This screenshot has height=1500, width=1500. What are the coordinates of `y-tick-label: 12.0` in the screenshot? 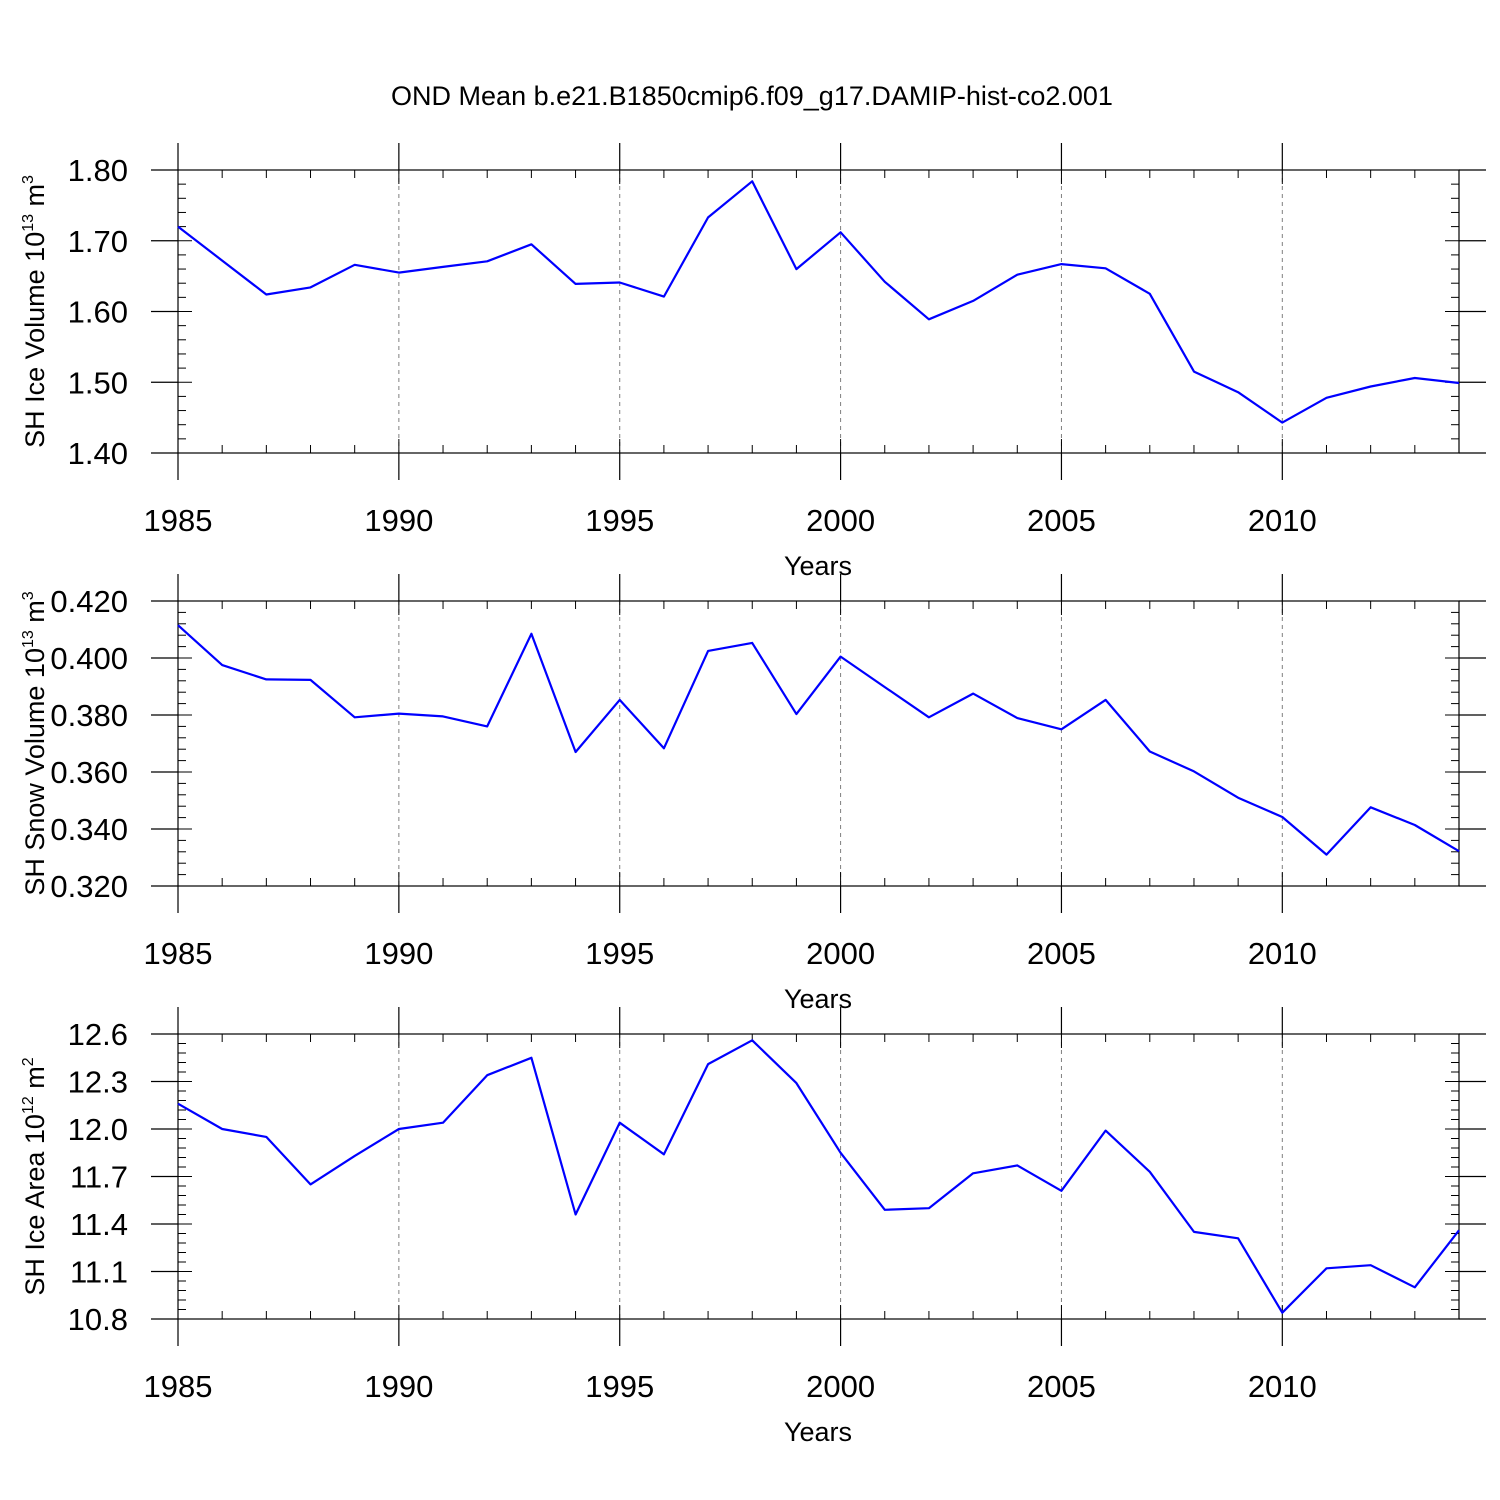 It's located at (98, 1129).